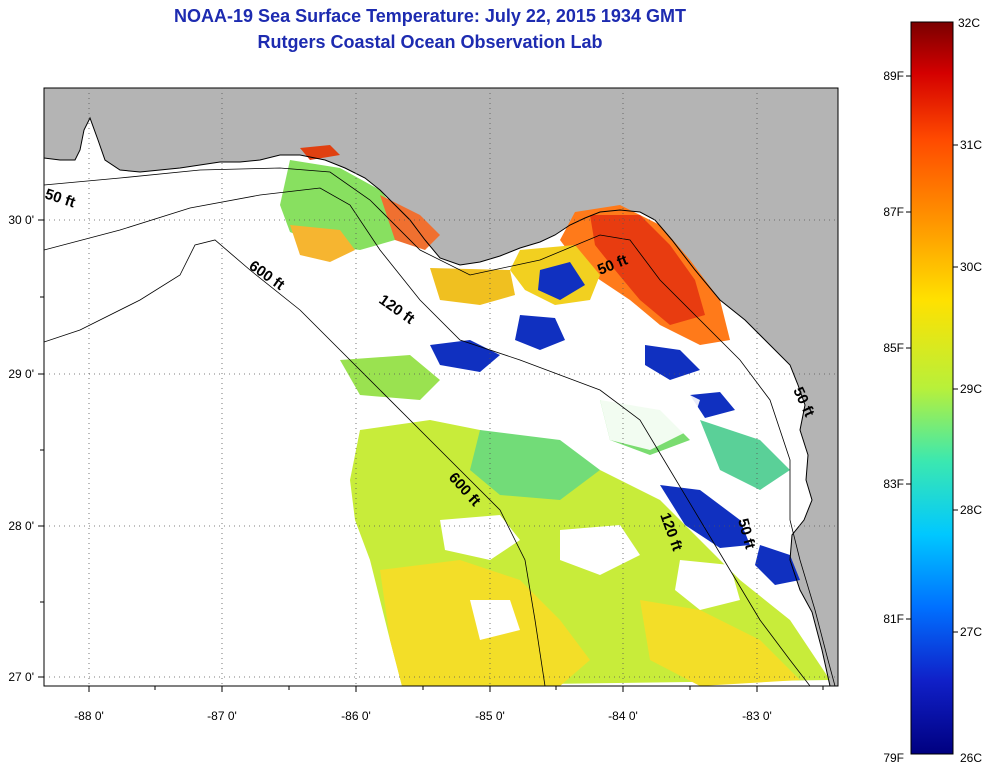 Image resolution: width=992 pixels, height=770 pixels. I want to click on colorbar-label: 79F, so click(893, 758).